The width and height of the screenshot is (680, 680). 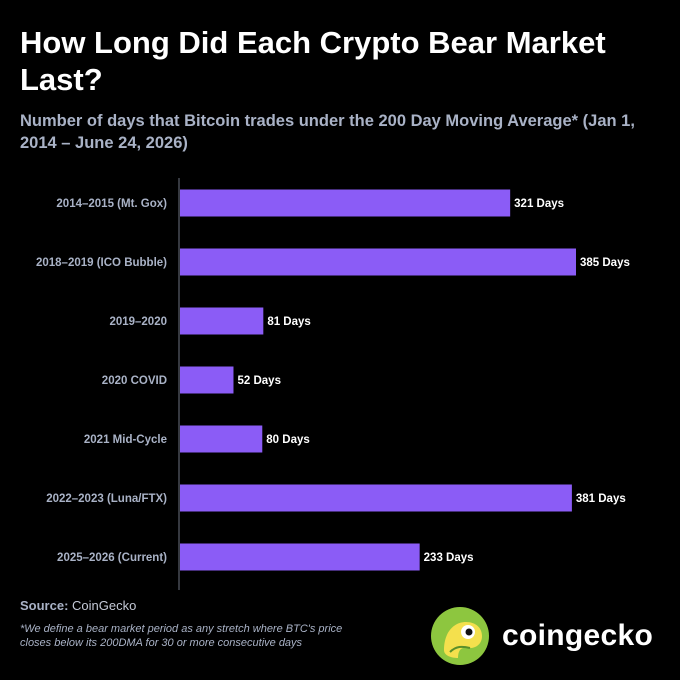 I want to click on source-label: Source:, so click(x=44, y=605).